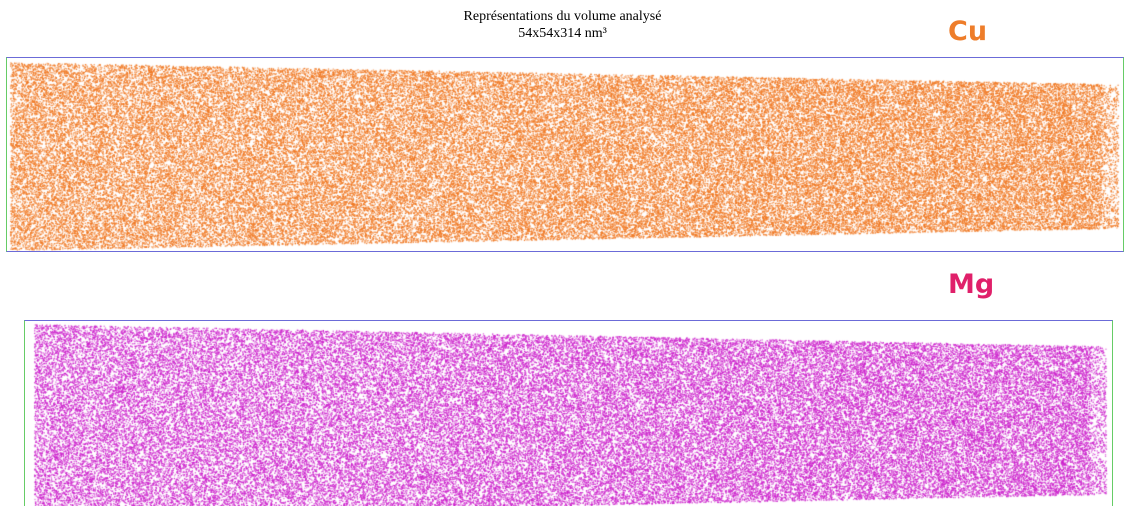  Describe the element at coordinates (971, 284) in the screenshot. I see `mg-element-label: Mg` at that location.